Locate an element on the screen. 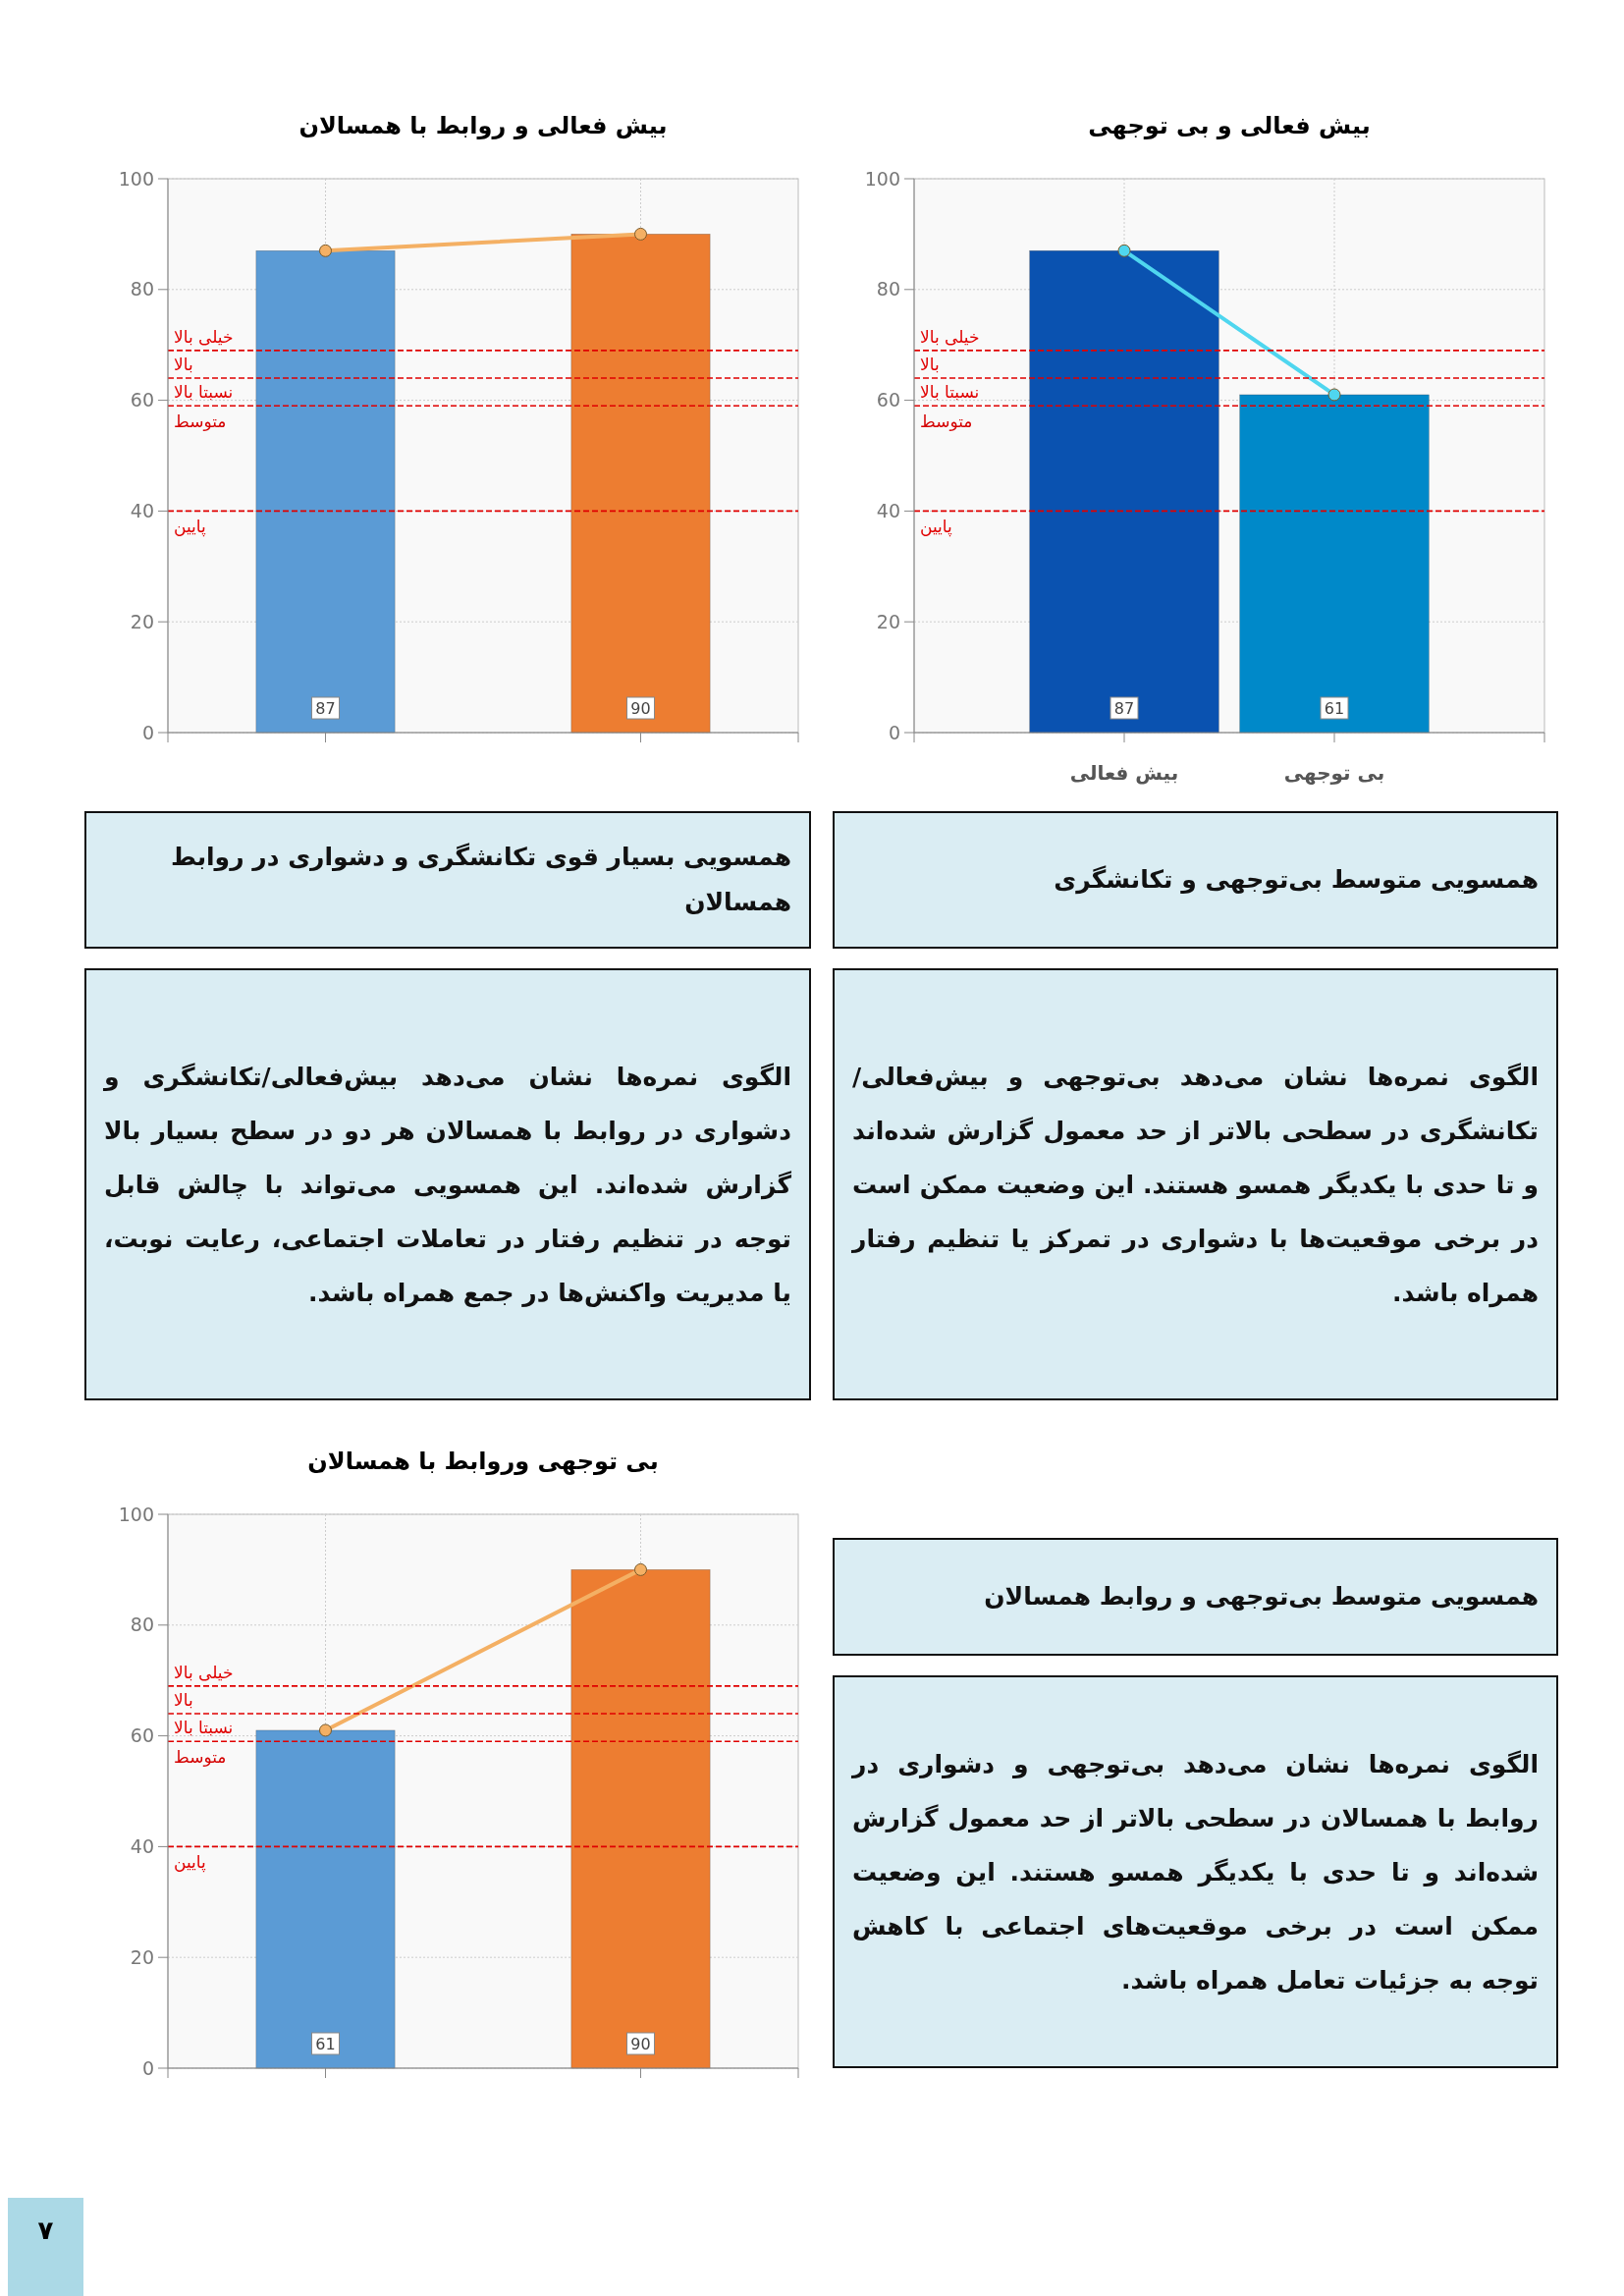 The image size is (1624, 2296). text: الگوی نمره‌ها نشان می‌دهد بی‌توجهی و بیش‌فعالی/تکانشگری در سطحی بالاتر از حد معمول گزارش شده‌اند و تا حدی با یکدیگر همسو هستند. این وضعیت ممکن است در برخی موقعیت‌ها با دشواری در تمرکز یا تنظیم رفتار همراه باشد. is located at coordinates (1195, 1185).